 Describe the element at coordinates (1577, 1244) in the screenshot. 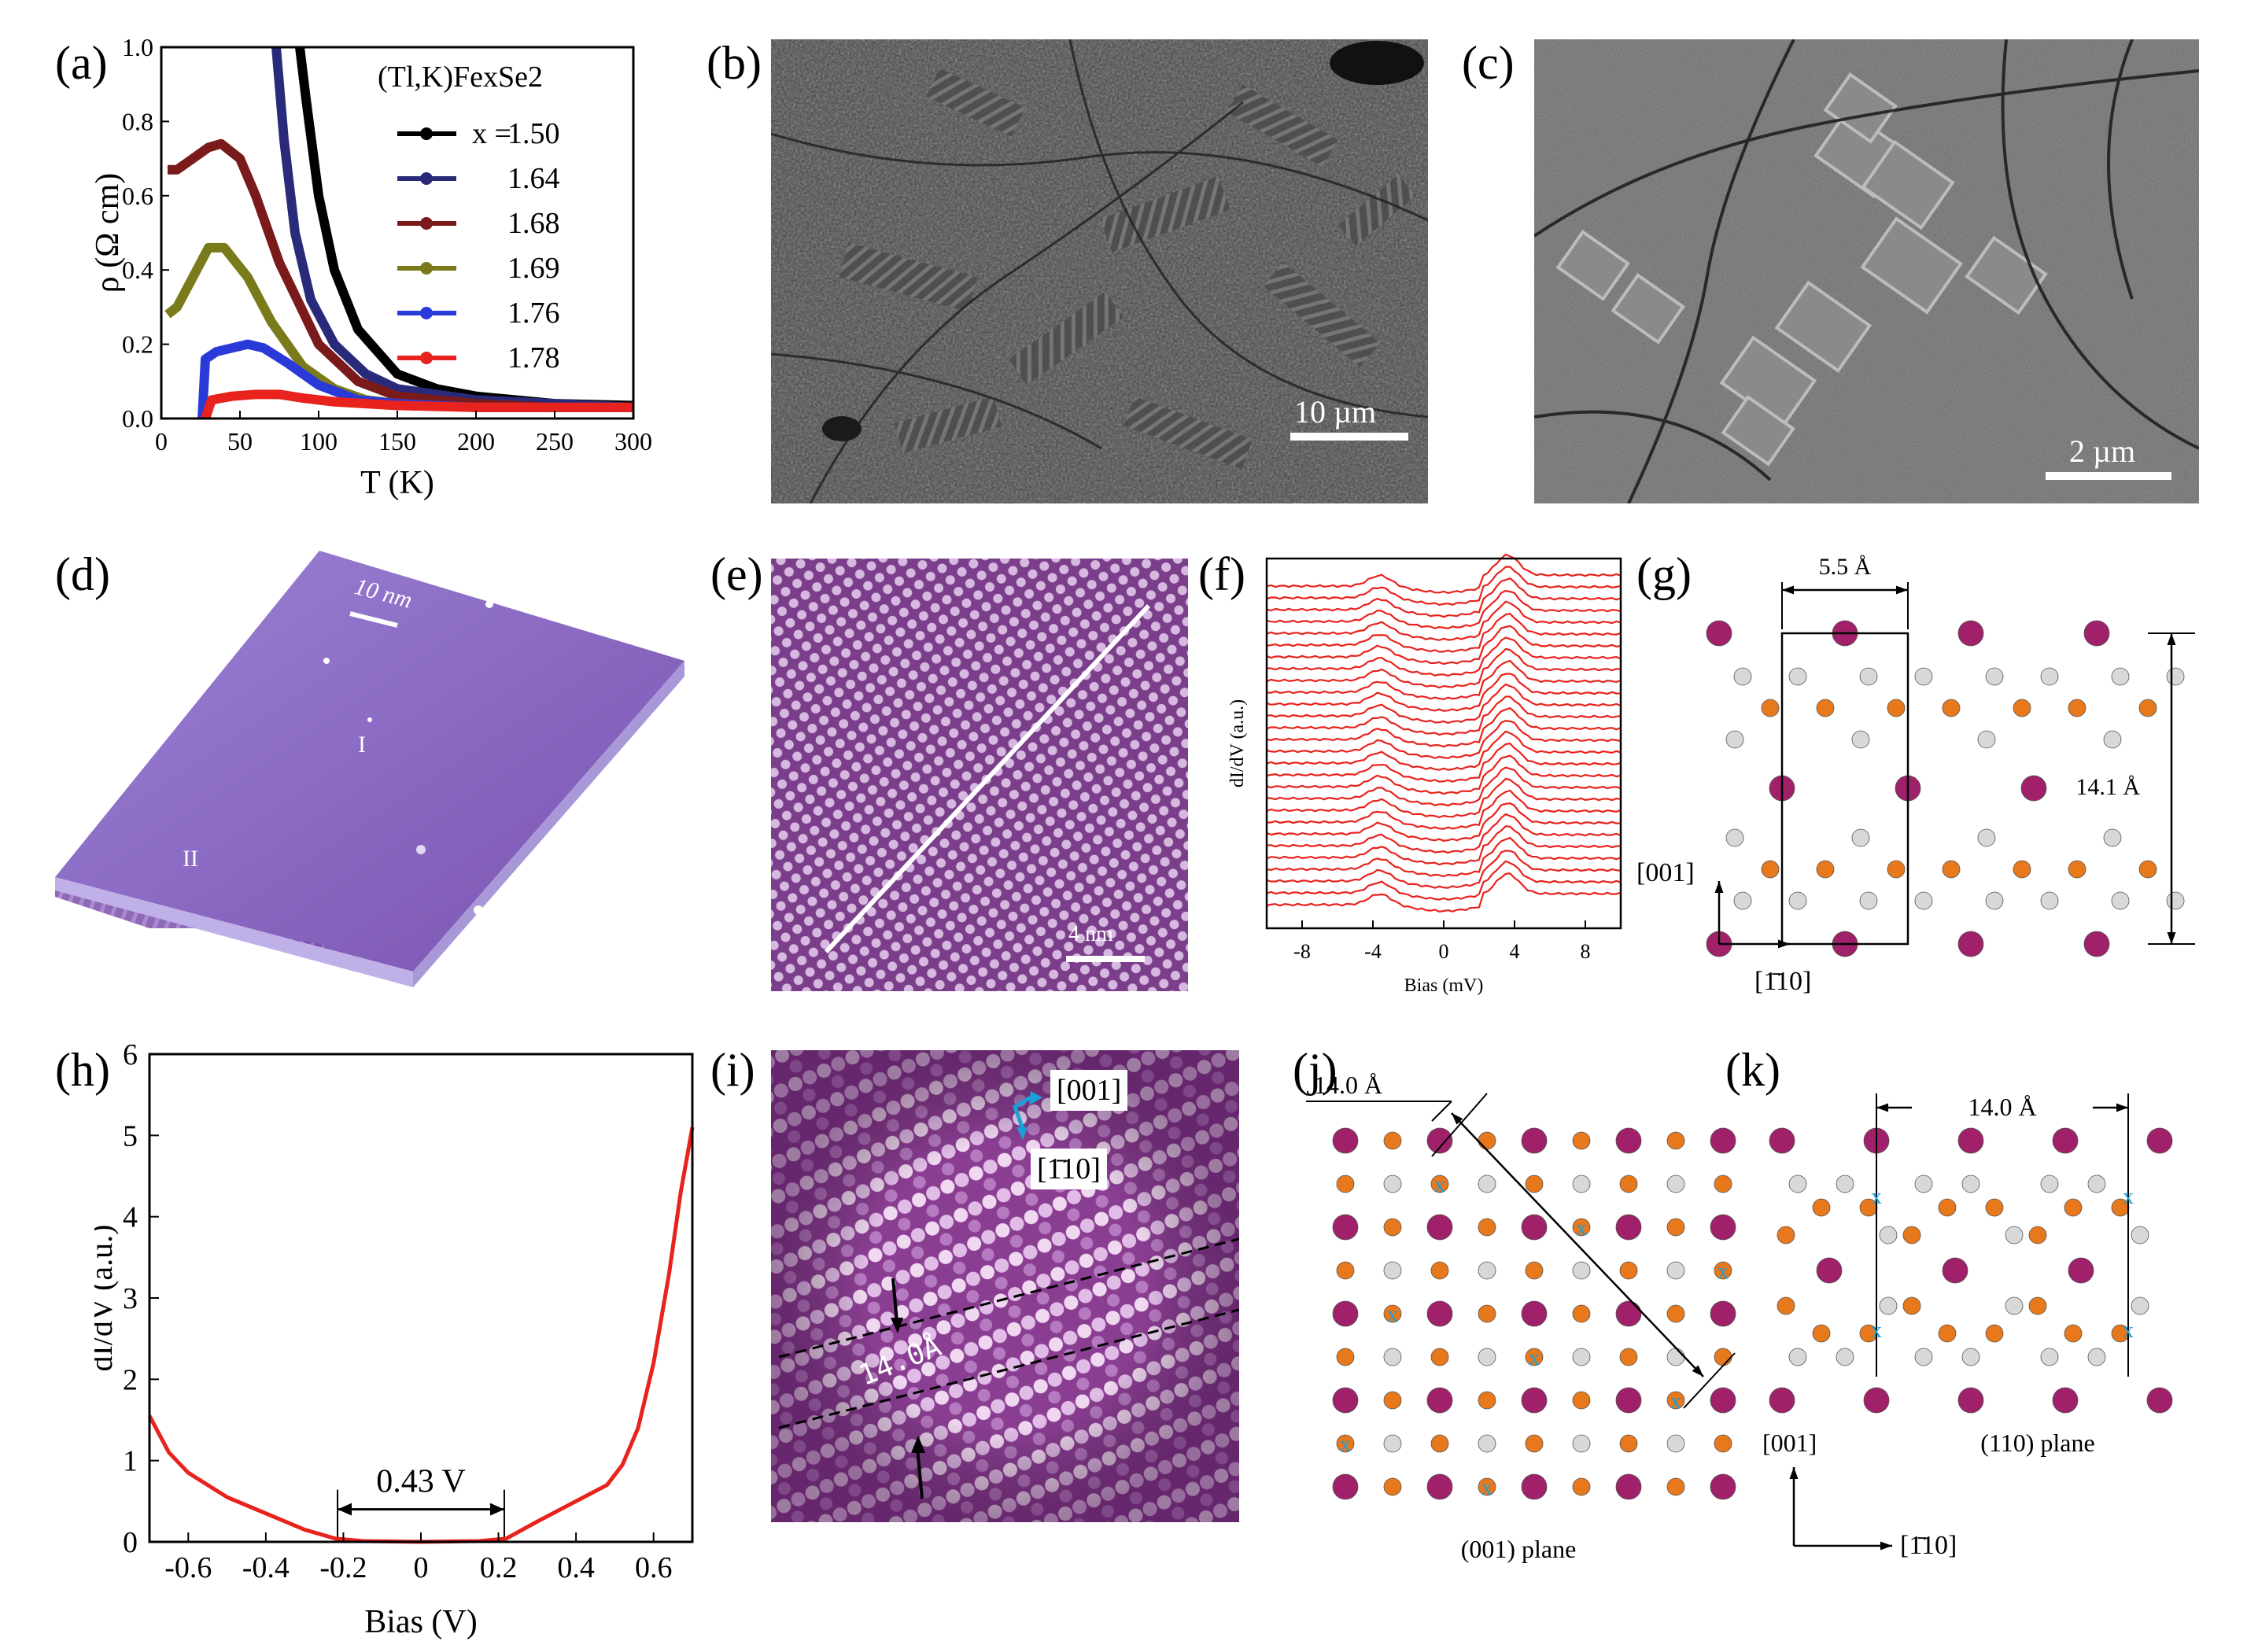

I see `diagonal-dim-arrow` at that location.